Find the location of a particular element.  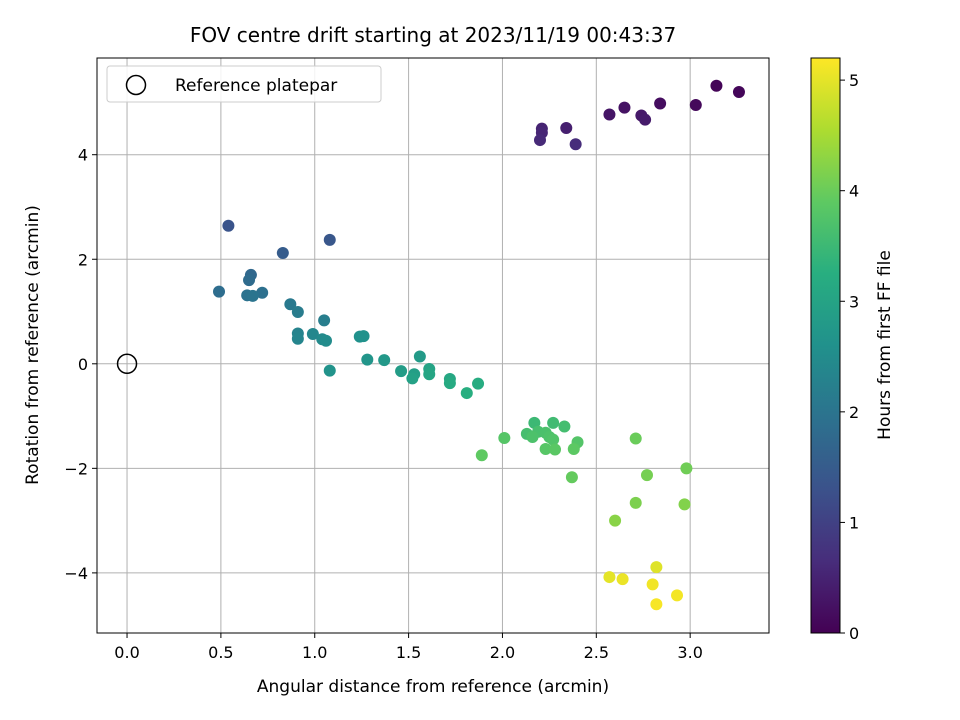

x-tick-label: 0.0 is located at coordinates (126, 652).